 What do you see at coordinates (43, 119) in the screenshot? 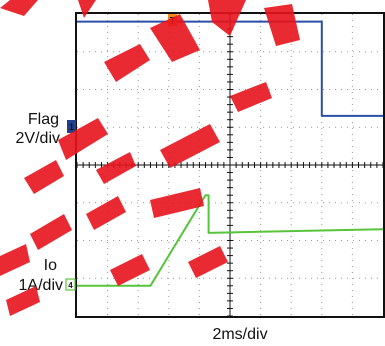
I see `flag-channel-label: Flag` at bounding box center [43, 119].